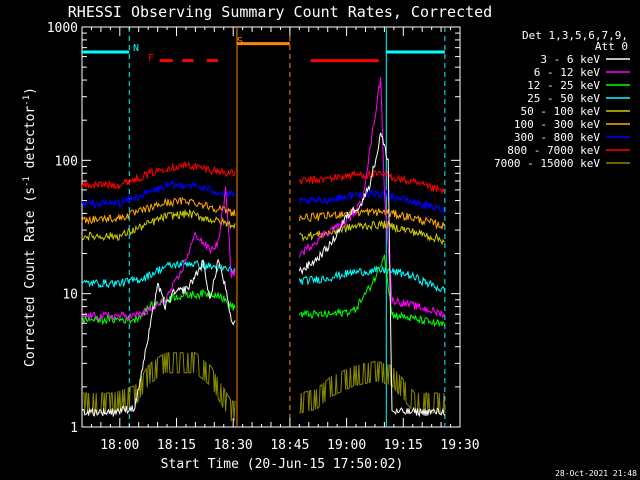 This screenshot has width=640, height=480. Describe the element at coordinates (30, 277) in the screenshot. I see `y-axis-label-a: Corrected Count Rate (s` at that location.